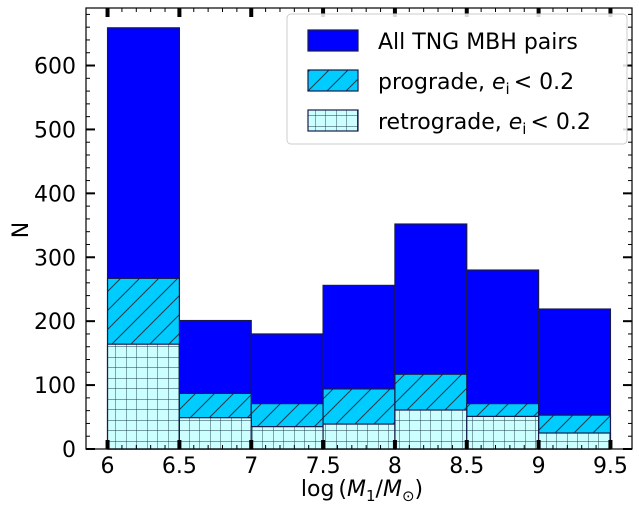 The image size is (639, 508). What do you see at coordinates (323, 466) in the screenshot?
I see `x-tick-label-4: 7.5` at bounding box center [323, 466].